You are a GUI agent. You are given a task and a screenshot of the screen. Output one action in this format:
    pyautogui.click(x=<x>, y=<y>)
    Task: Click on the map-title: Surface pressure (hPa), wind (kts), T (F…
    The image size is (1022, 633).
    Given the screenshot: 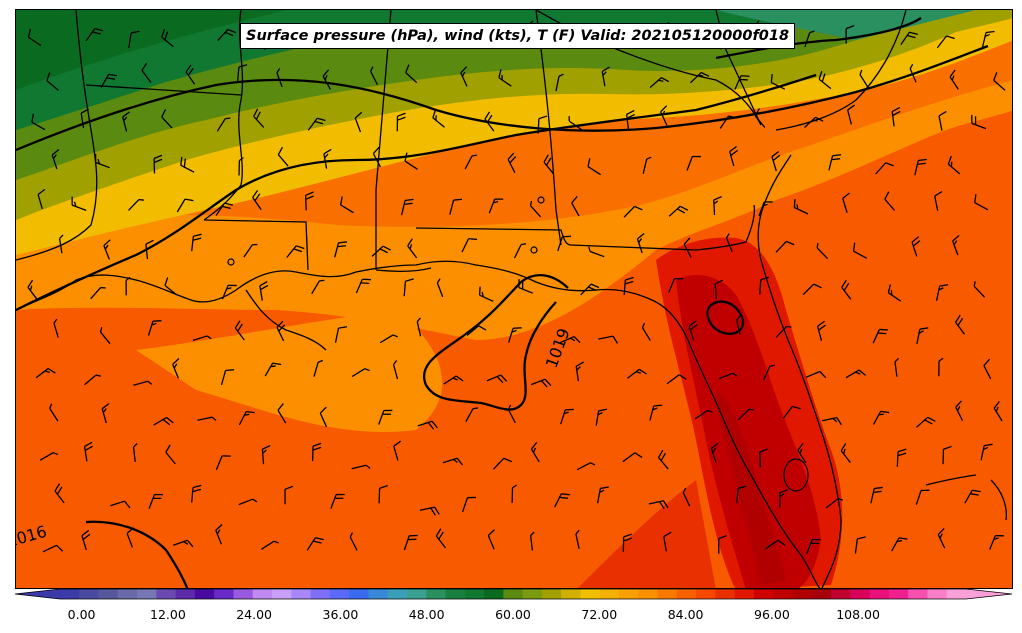 What is the action you would take?
    pyautogui.click(x=518, y=36)
    